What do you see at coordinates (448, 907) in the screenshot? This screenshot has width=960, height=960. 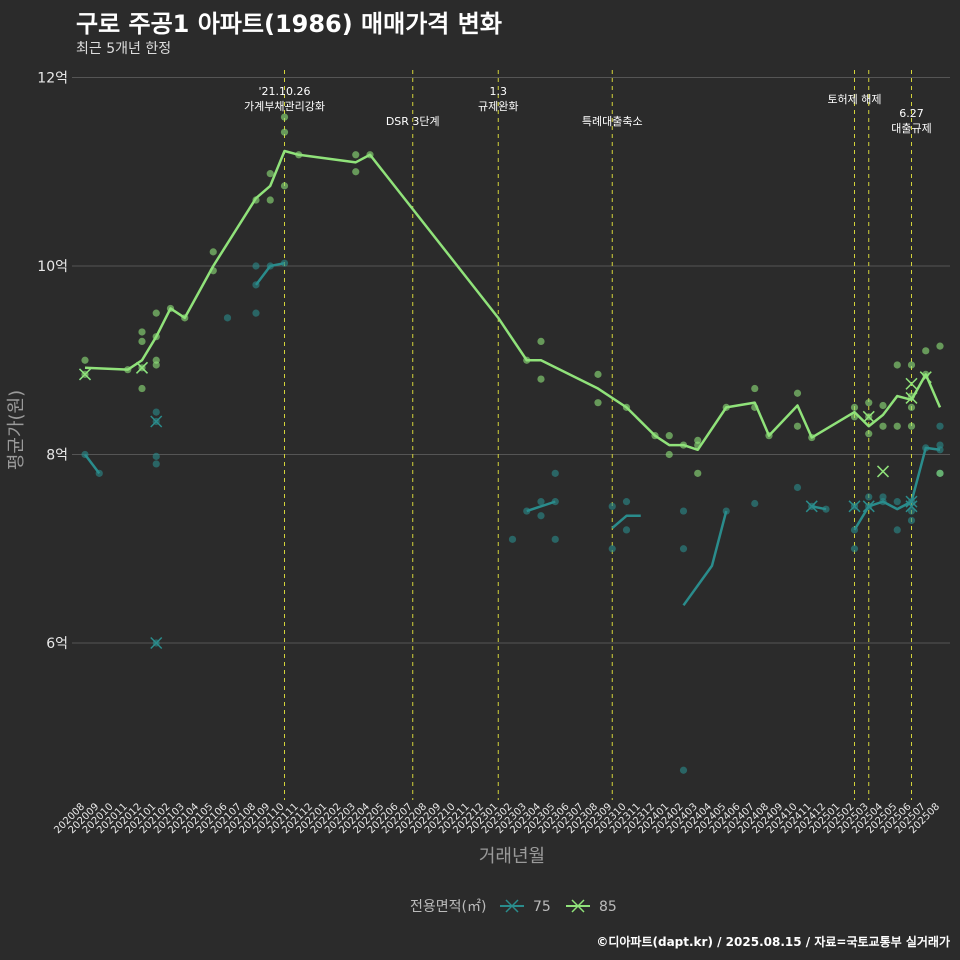 I see `legend-title: 전용면적(㎡)` at bounding box center [448, 907].